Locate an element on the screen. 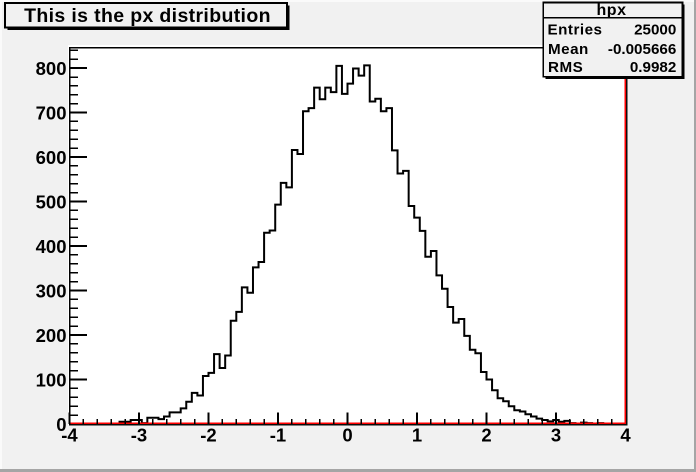  svg-text: Mean is located at coordinates (568, 49).